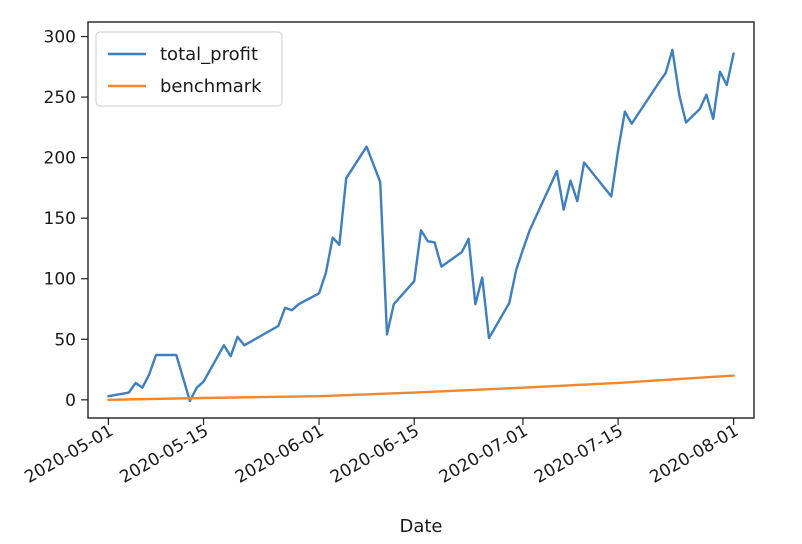 The height and width of the screenshot is (544, 802). I want to click on x-tick-label: 2020-07-15, so click(579, 454).